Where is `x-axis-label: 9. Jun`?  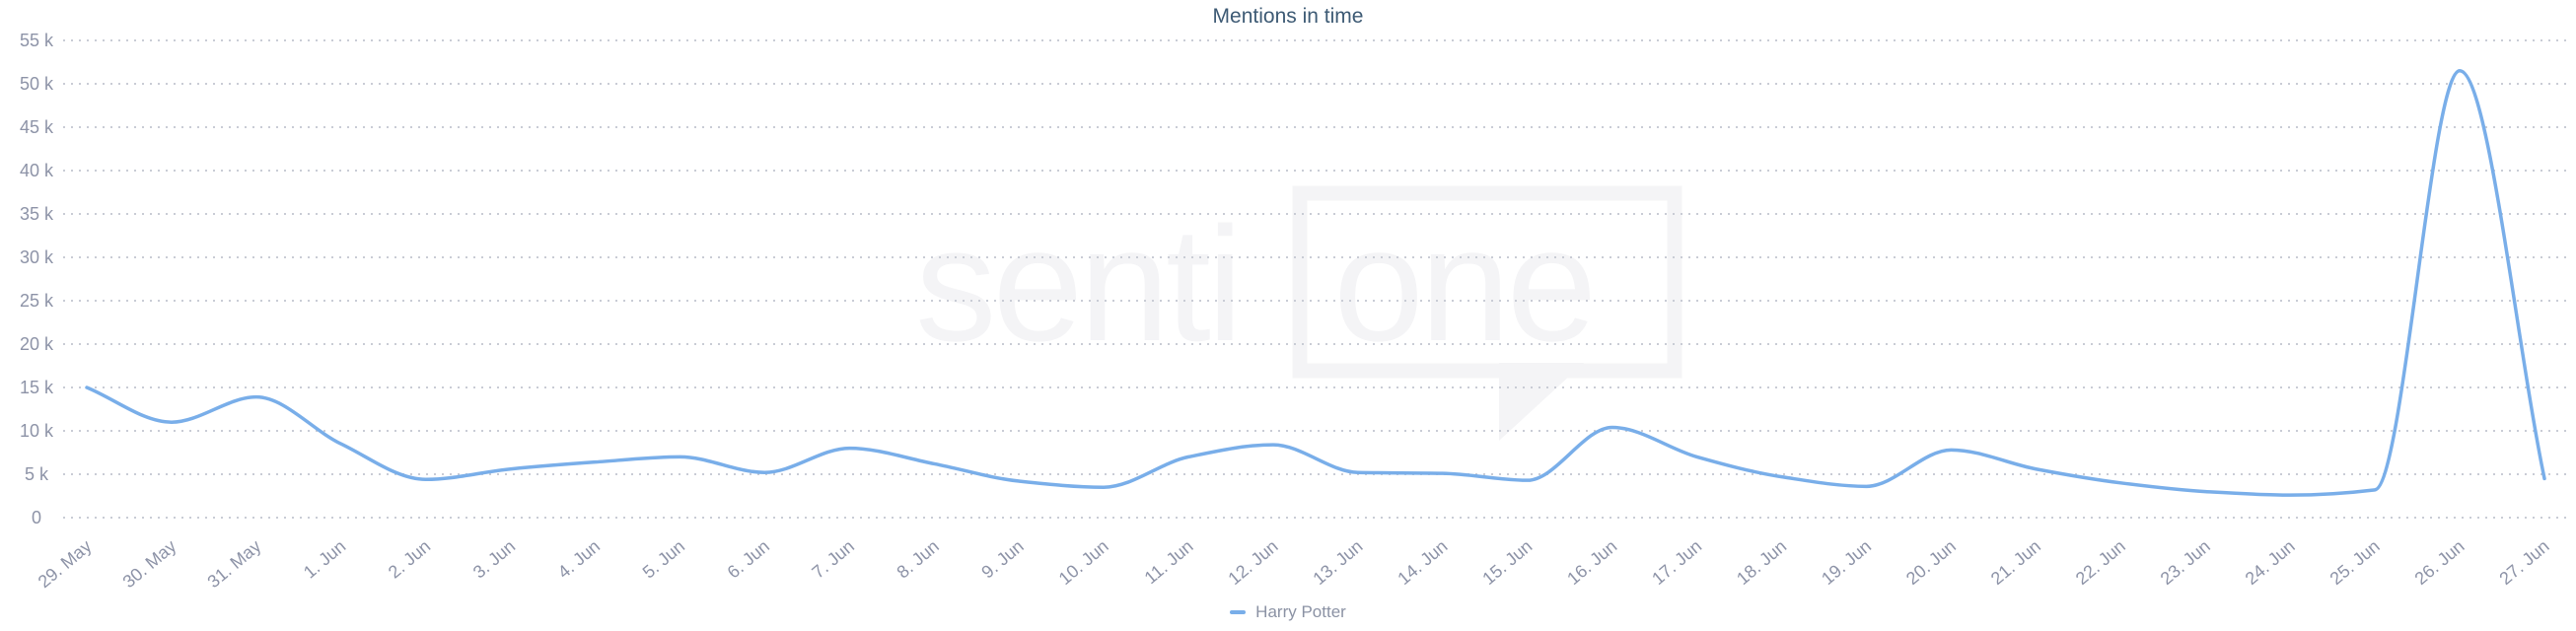
x-axis-label: 9. Jun is located at coordinates (1002, 559).